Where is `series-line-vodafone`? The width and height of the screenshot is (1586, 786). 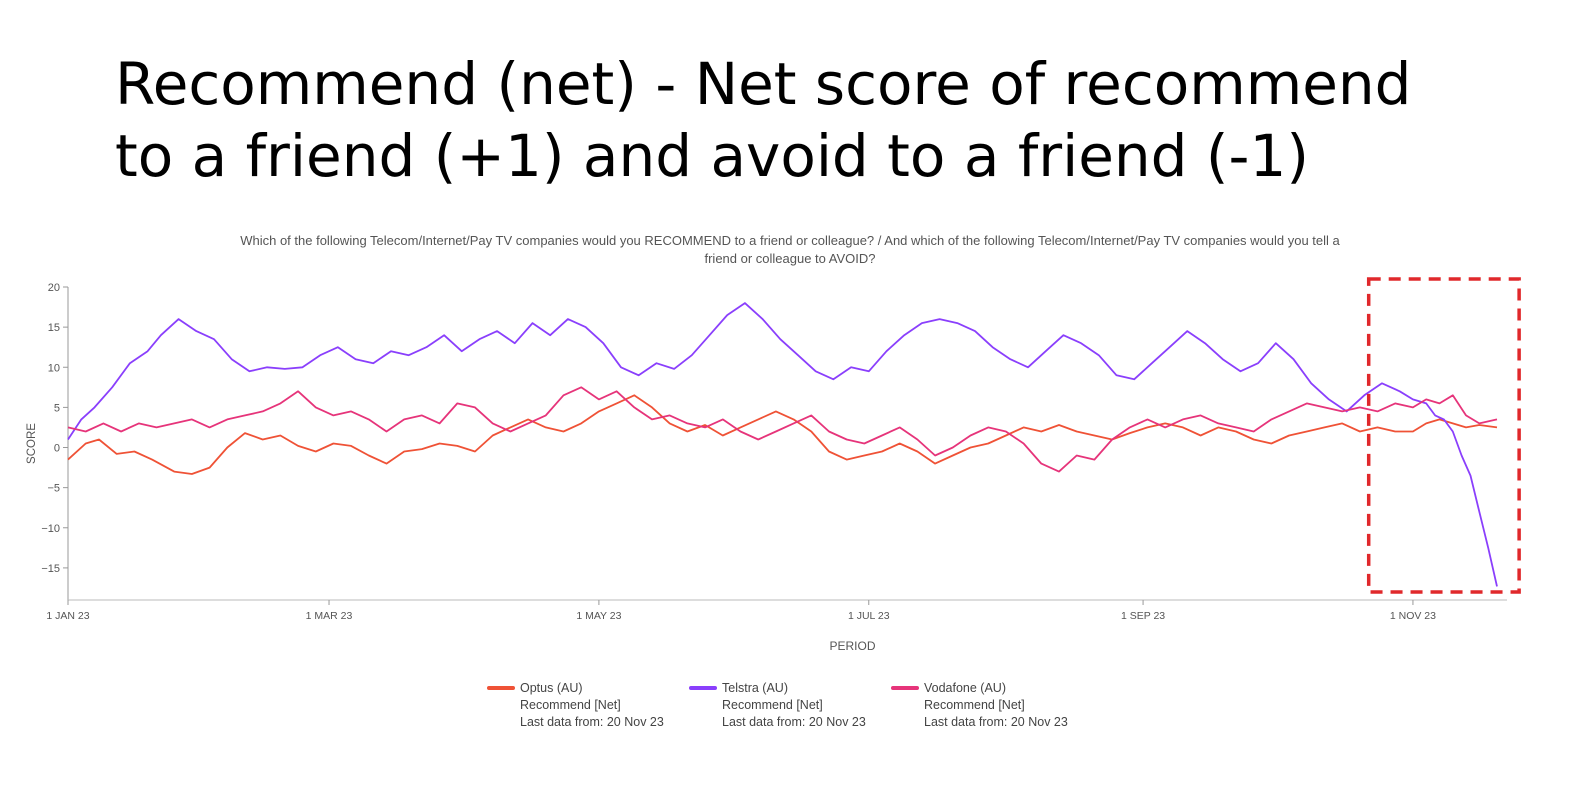 series-line-vodafone is located at coordinates (782, 429).